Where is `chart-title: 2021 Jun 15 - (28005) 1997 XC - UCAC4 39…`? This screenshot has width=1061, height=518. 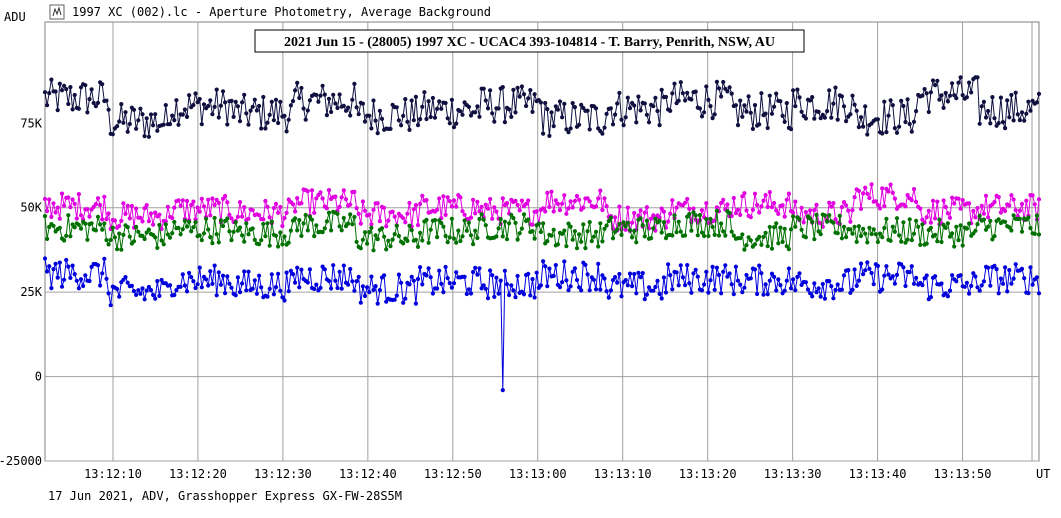 chart-title: 2021 Jun 15 - (28005) 1997 XC - UCAC4 39… is located at coordinates (529, 42).